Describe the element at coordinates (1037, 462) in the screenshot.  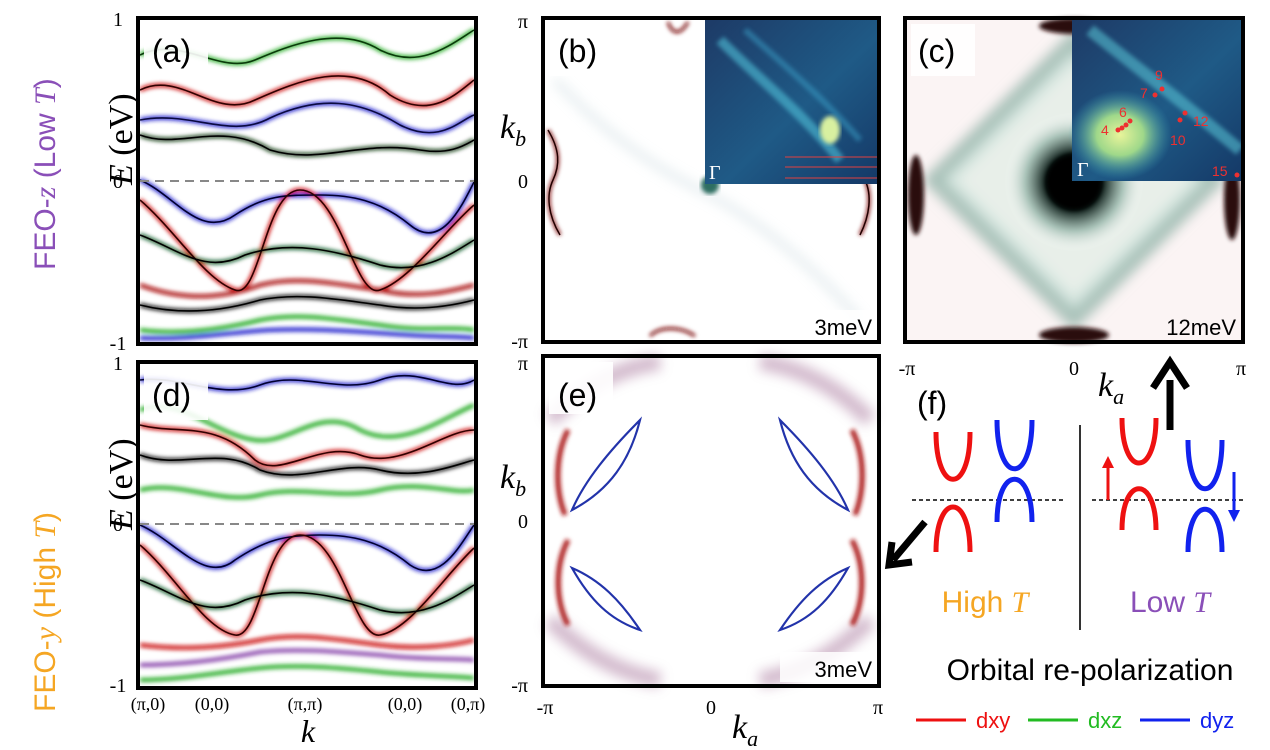
I see `transition-arrows` at that location.